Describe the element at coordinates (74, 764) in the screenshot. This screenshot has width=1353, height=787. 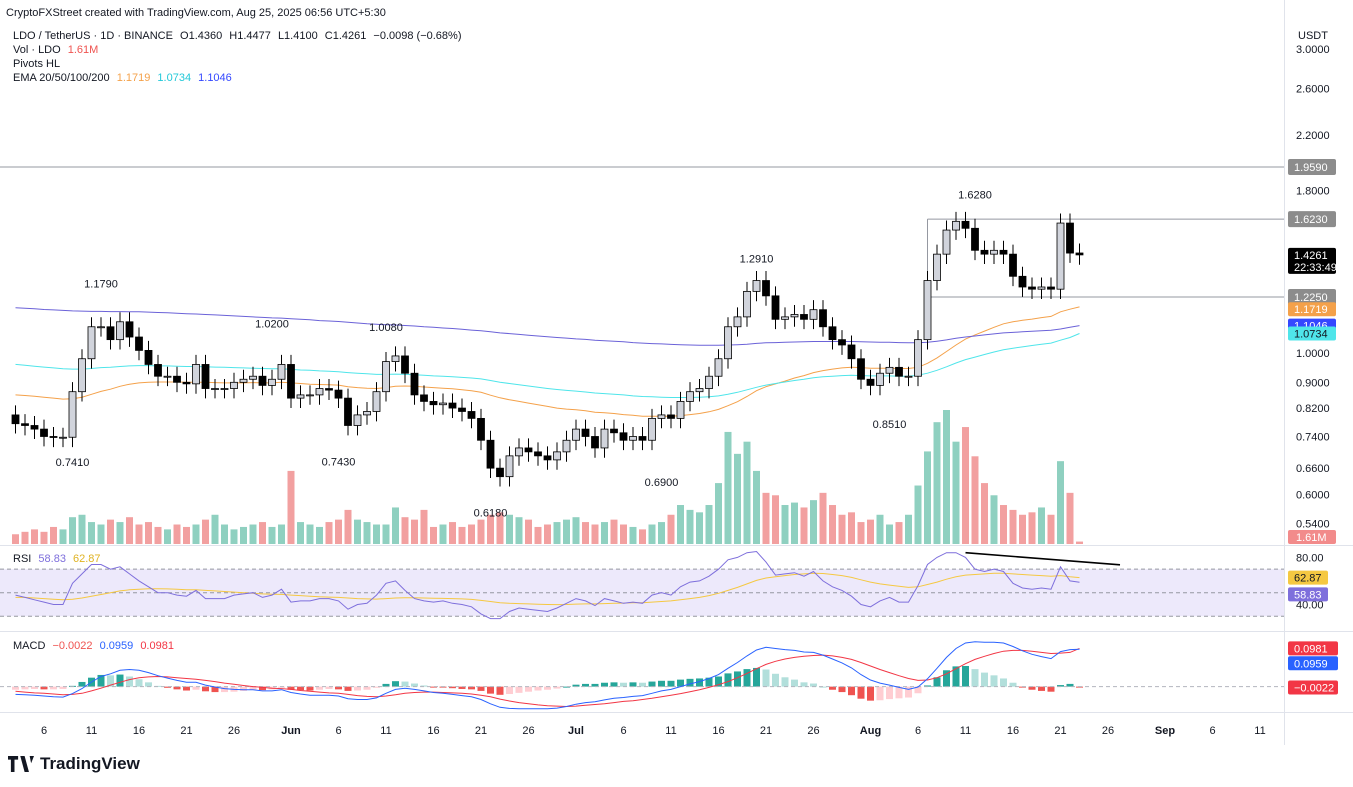
I see `brand-logo: TradingView` at that location.